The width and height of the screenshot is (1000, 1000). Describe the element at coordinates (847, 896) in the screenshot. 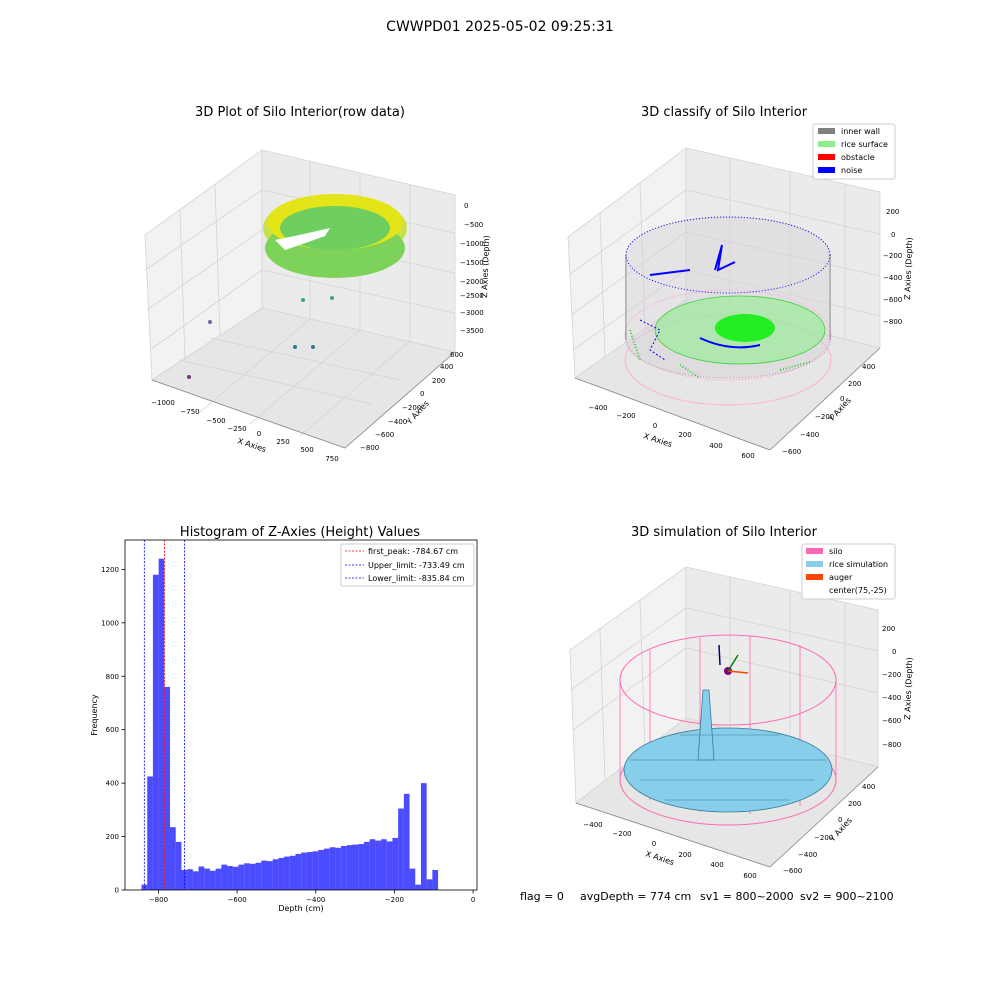

I see `footer-sv2: sv2 = 900~2100` at that location.